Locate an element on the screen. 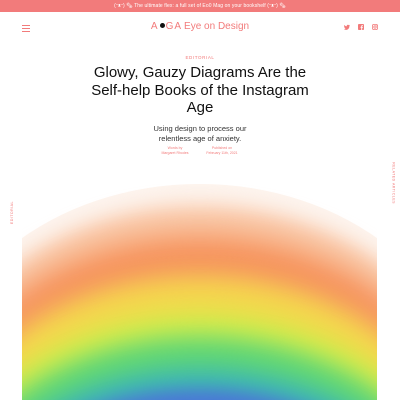 The image size is (400, 400). published-label: Published on is located at coordinates (222, 148).